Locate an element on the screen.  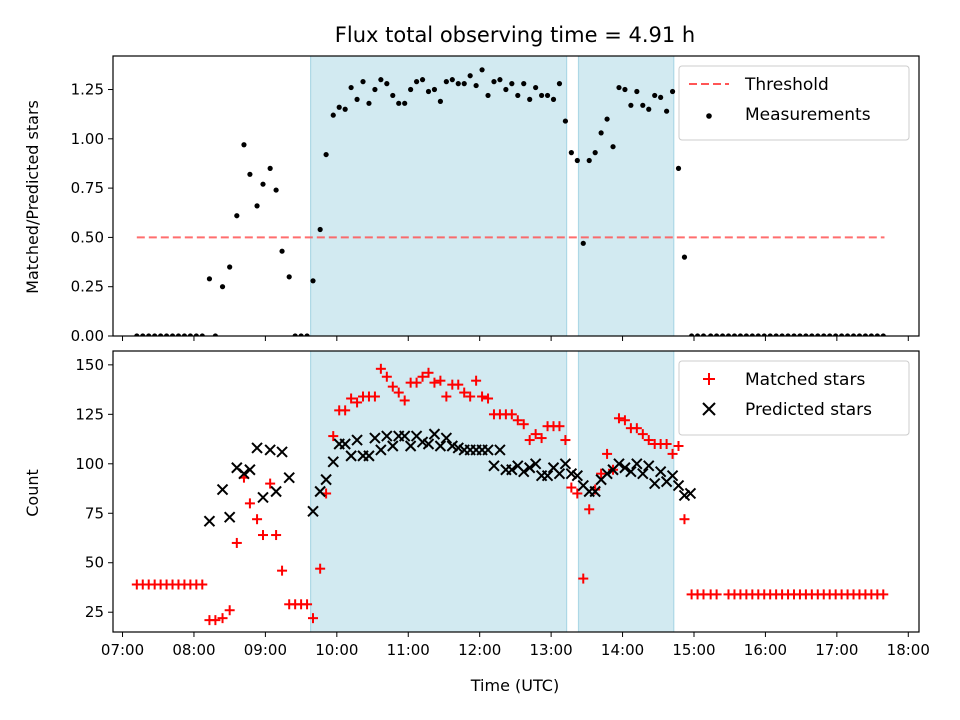
x-tick-label: 13:00 is located at coordinates (551, 650).